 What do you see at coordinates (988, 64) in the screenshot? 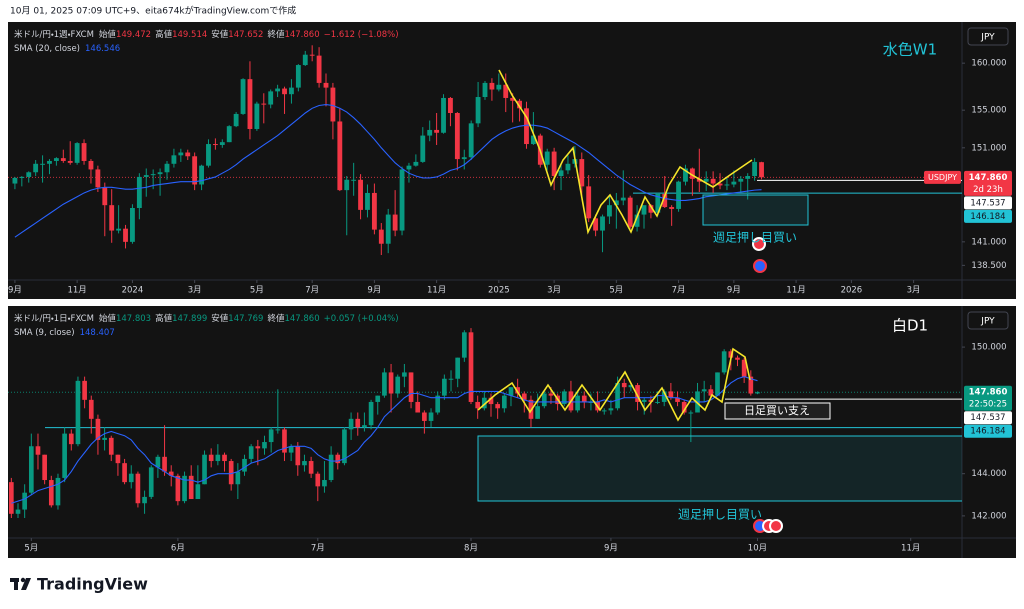
I see `y-tick-label: 160.000` at bounding box center [988, 64].